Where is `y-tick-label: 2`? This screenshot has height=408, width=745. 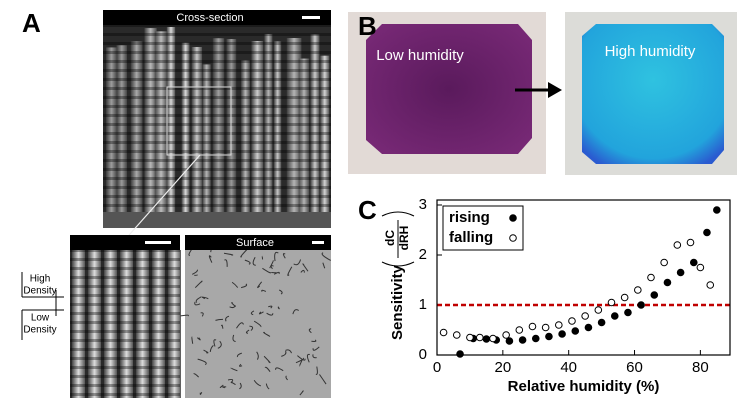 y-tick-label: 2 is located at coordinates (423, 254).